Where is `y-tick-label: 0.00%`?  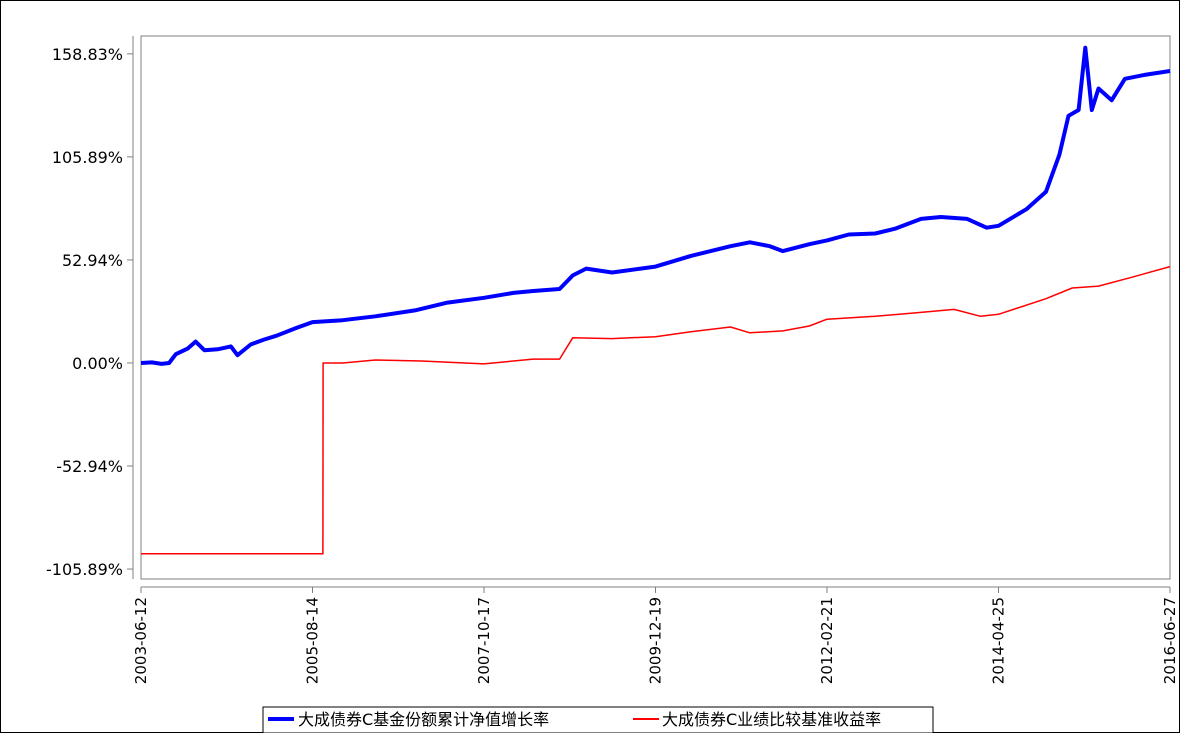
y-tick-label: 0.00% is located at coordinates (97, 363).